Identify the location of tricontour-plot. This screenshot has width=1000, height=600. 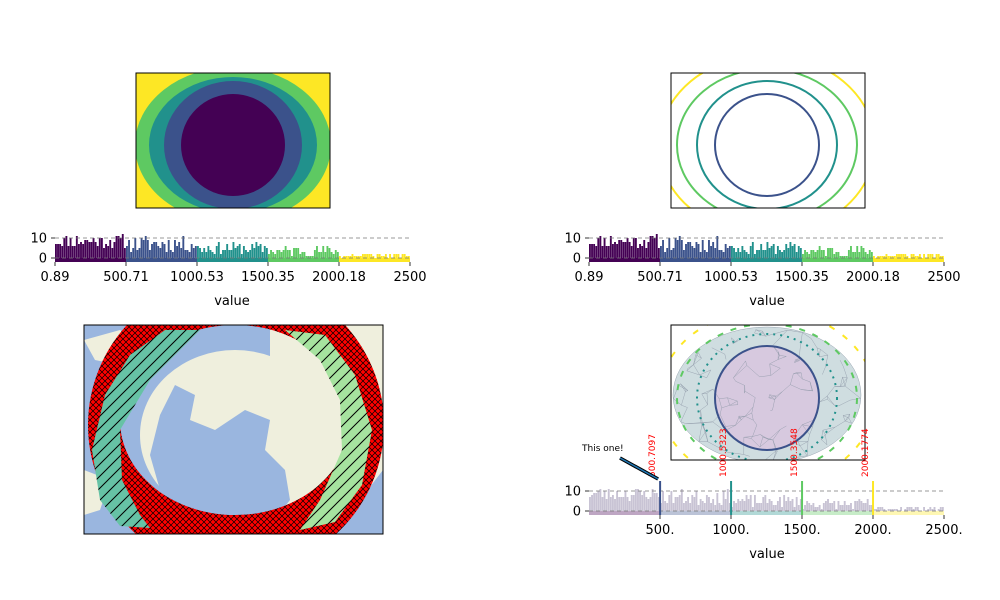
(768, 392).